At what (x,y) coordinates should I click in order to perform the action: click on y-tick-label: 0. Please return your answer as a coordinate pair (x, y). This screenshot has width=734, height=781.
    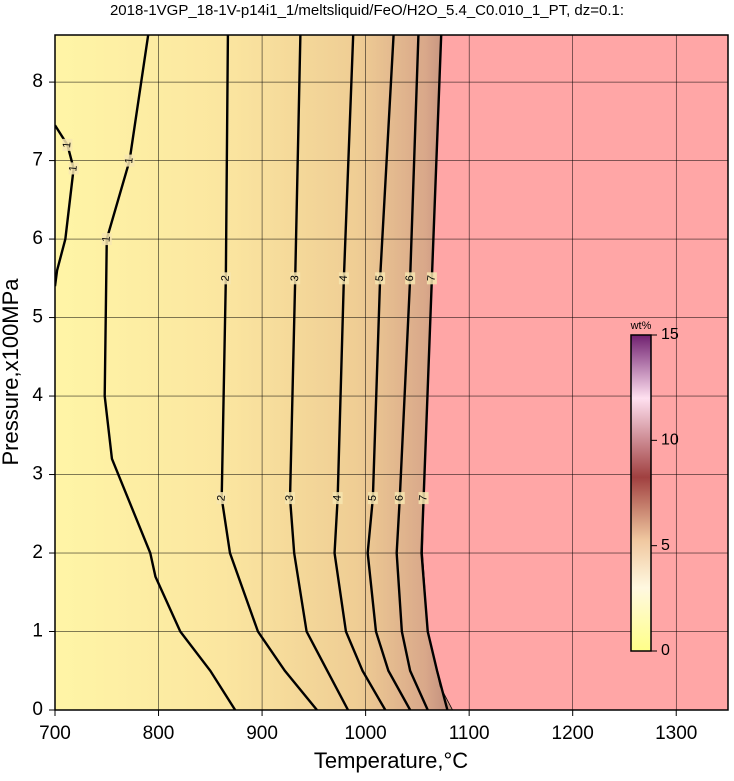
    Looking at the image, I should click on (37, 709).